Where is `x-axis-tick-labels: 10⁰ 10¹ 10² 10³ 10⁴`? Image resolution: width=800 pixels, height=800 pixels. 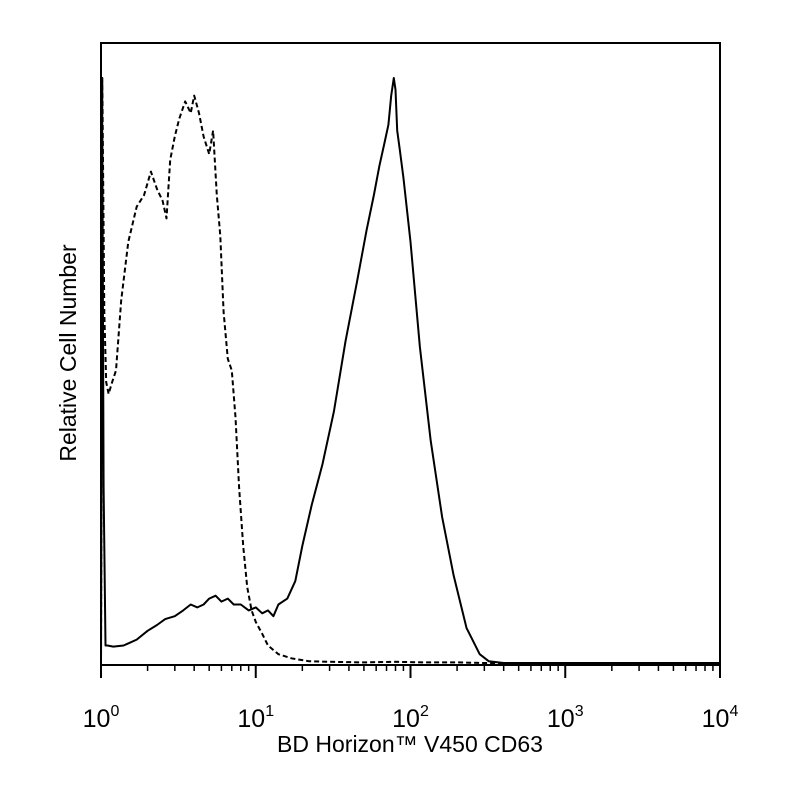 x-axis-tick-labels: 10⁰ 10¹ 10² 10³ 10⁴ is located at coordinates (411, 718).